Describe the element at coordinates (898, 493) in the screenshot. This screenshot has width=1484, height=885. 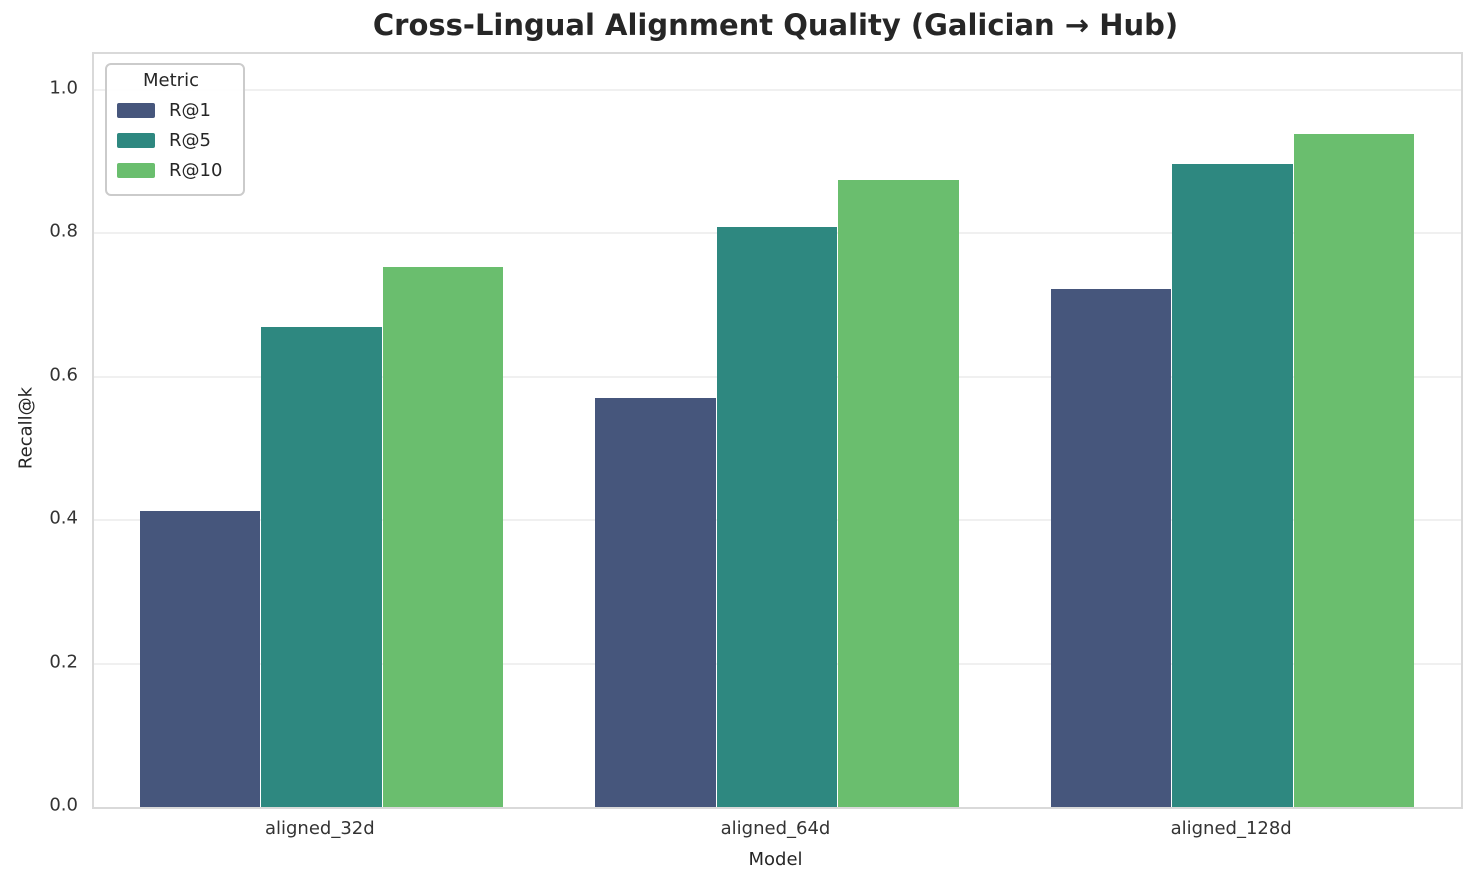
I see `bar-R@10-aligned_64d` at that location.